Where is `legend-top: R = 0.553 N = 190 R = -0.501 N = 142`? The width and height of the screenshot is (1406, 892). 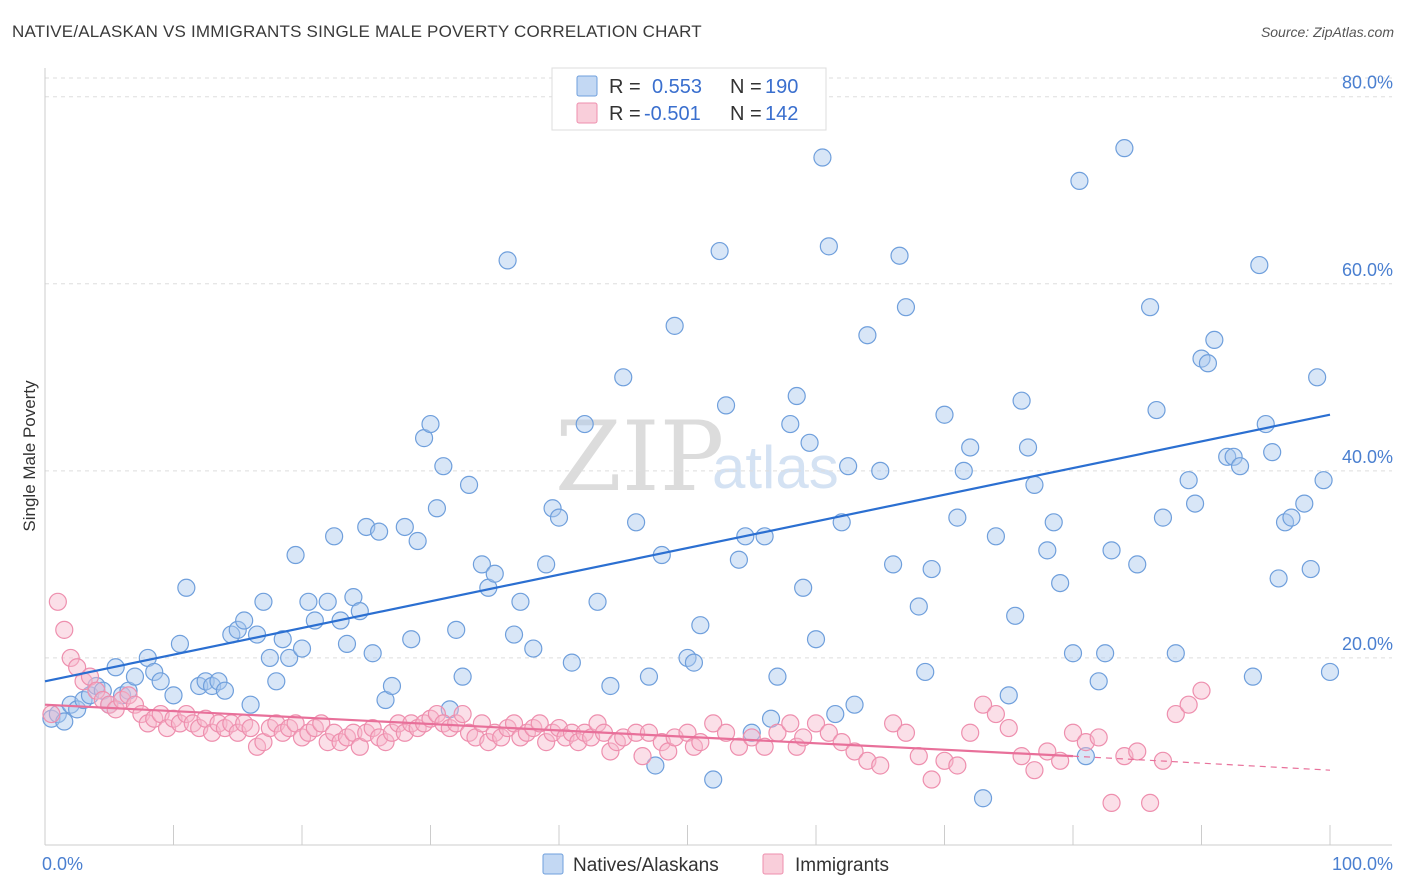 legend-top: R = 0.553 N = 190 R = -0.501 N = 142 is located at coordinates (689, 99).